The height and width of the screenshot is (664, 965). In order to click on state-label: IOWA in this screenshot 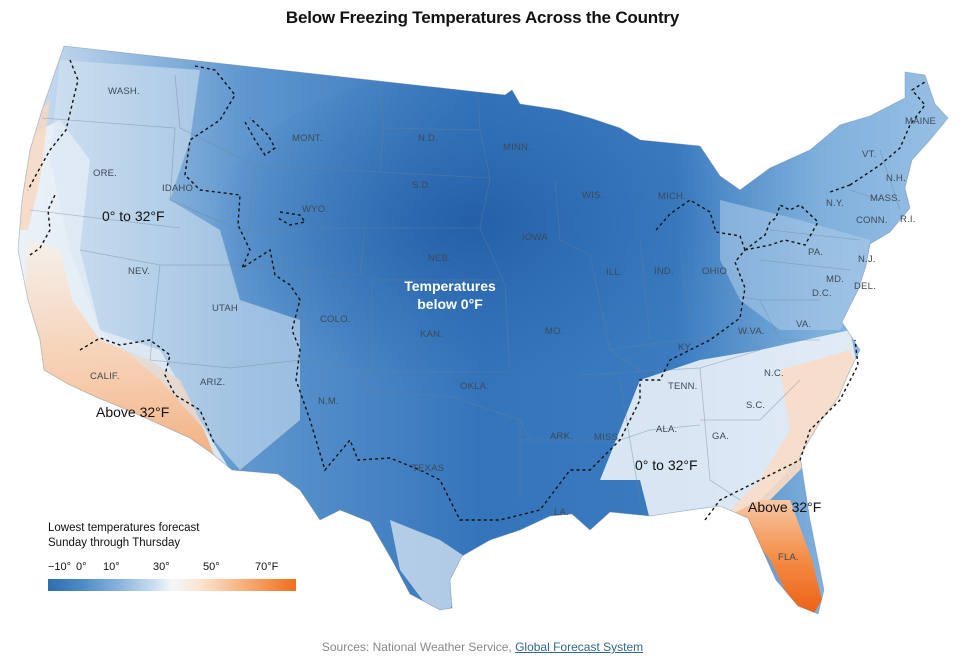, I will do `click(535, 237)`.